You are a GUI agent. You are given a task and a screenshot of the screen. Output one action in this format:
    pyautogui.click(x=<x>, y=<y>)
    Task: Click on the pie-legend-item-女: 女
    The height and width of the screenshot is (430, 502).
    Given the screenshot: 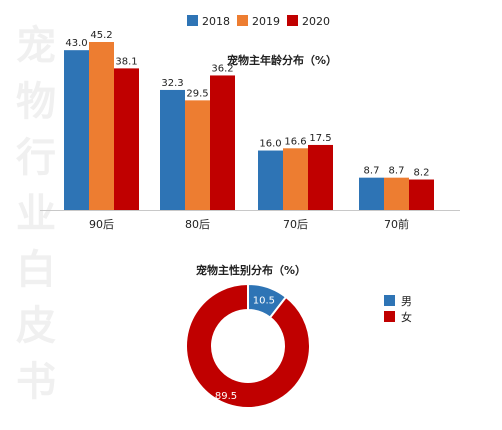 What is the action you would take?
    pyautogui.click(x=398, y=317)
    